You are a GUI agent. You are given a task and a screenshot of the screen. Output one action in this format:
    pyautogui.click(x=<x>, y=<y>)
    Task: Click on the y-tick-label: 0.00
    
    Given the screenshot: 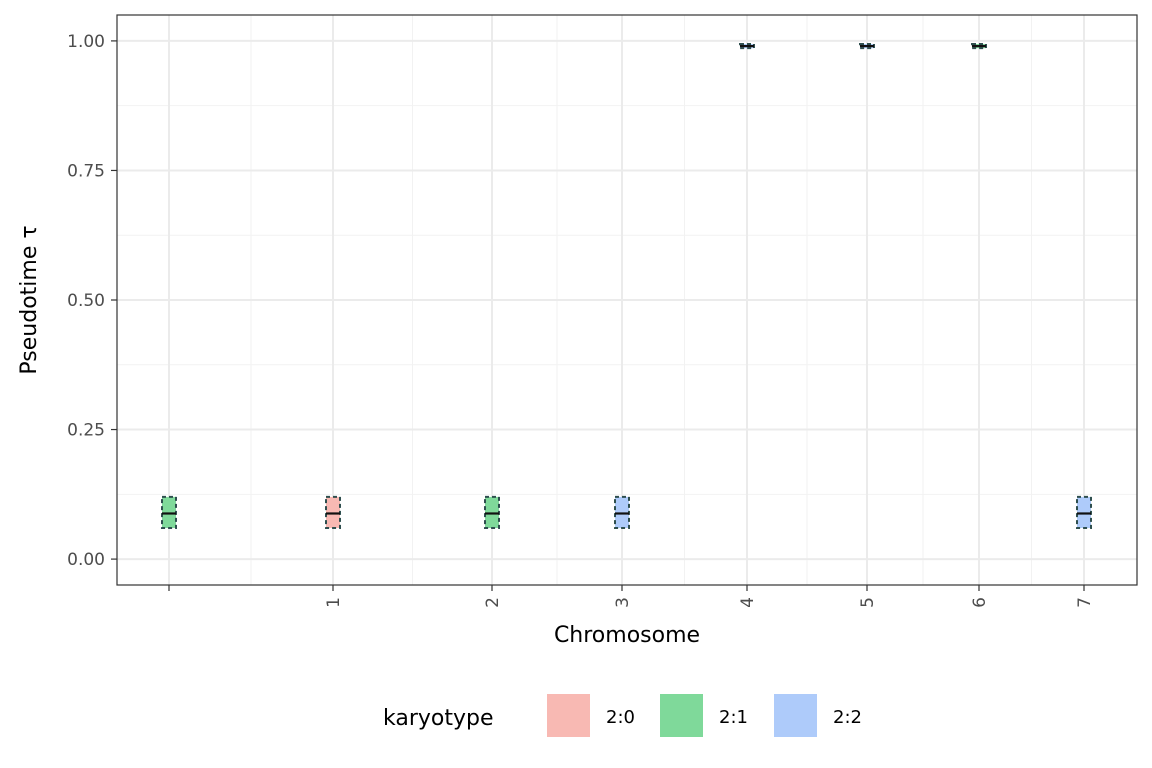 What is the action you would take?
    pyautogui.click(x=86, y=560)
    